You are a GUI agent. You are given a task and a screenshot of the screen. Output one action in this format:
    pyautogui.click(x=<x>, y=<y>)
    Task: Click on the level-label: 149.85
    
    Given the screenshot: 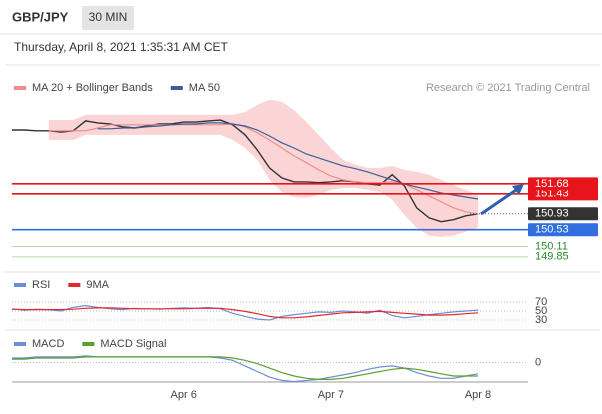 What is the action you would take?
    pyautogui.click(x=552, y=257)
    